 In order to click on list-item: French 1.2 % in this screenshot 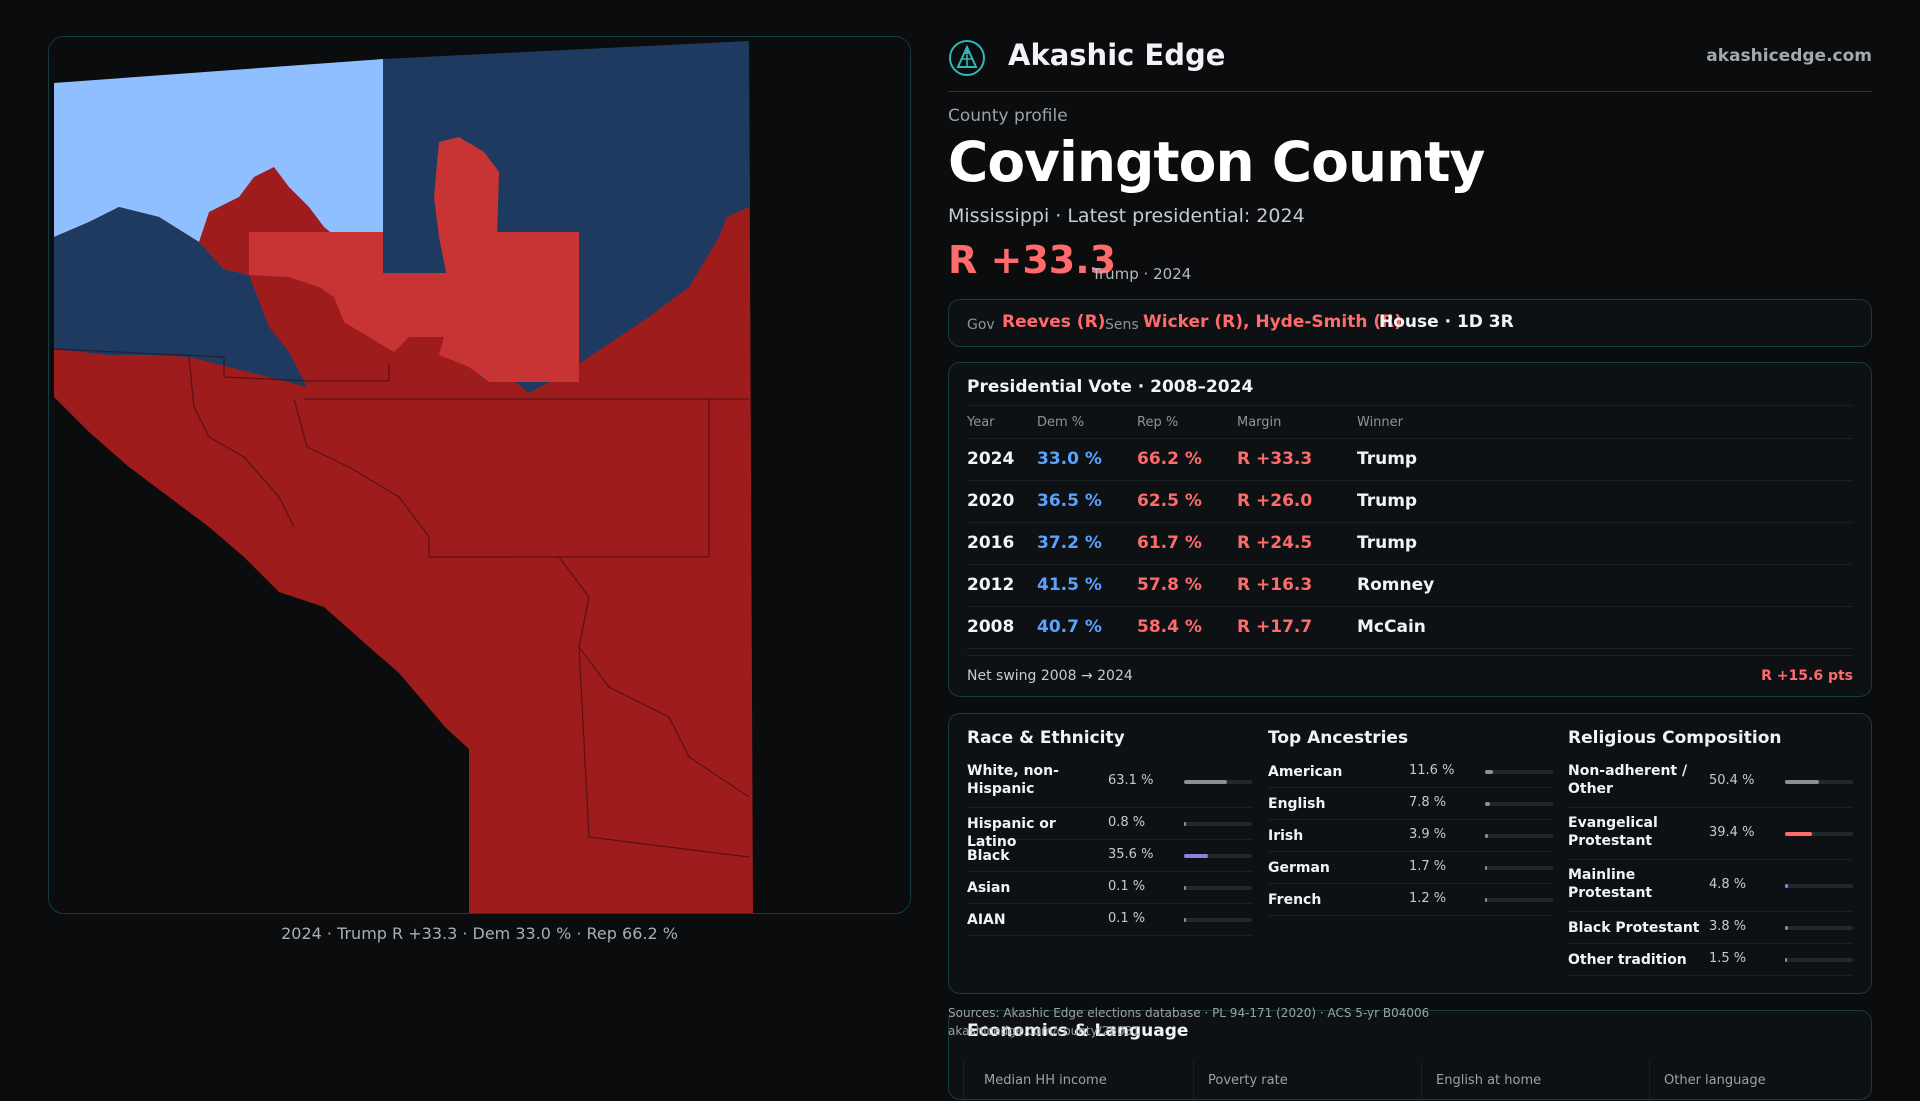, I will do `click(1410, 900)`.